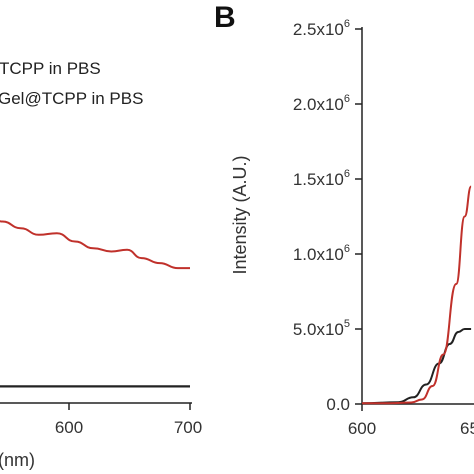 The height and width of the screenshot is (474, 474). I want to click on panel-b-label: B, so click(225, 17).